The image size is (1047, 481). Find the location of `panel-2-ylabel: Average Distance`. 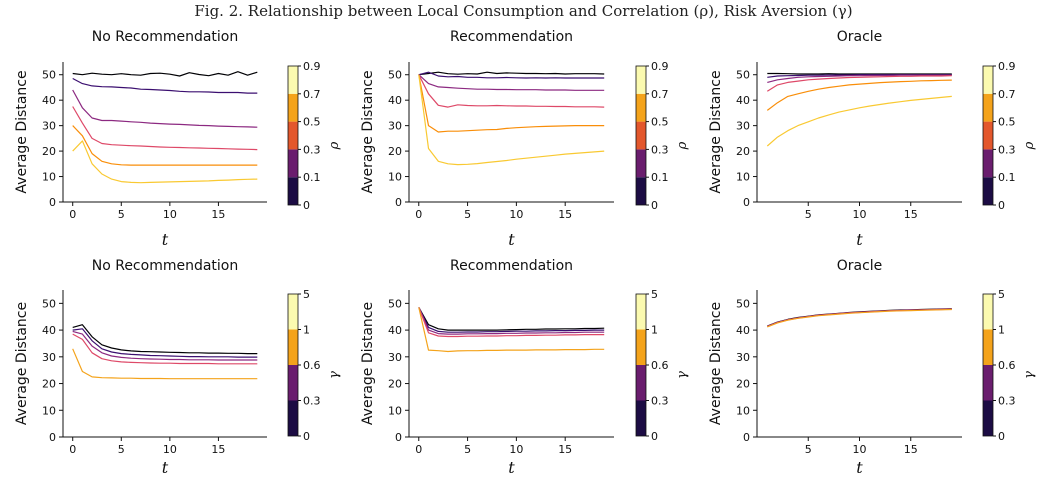

panel-2-ylabel: Average Distance is located at coordinates (368, 131).